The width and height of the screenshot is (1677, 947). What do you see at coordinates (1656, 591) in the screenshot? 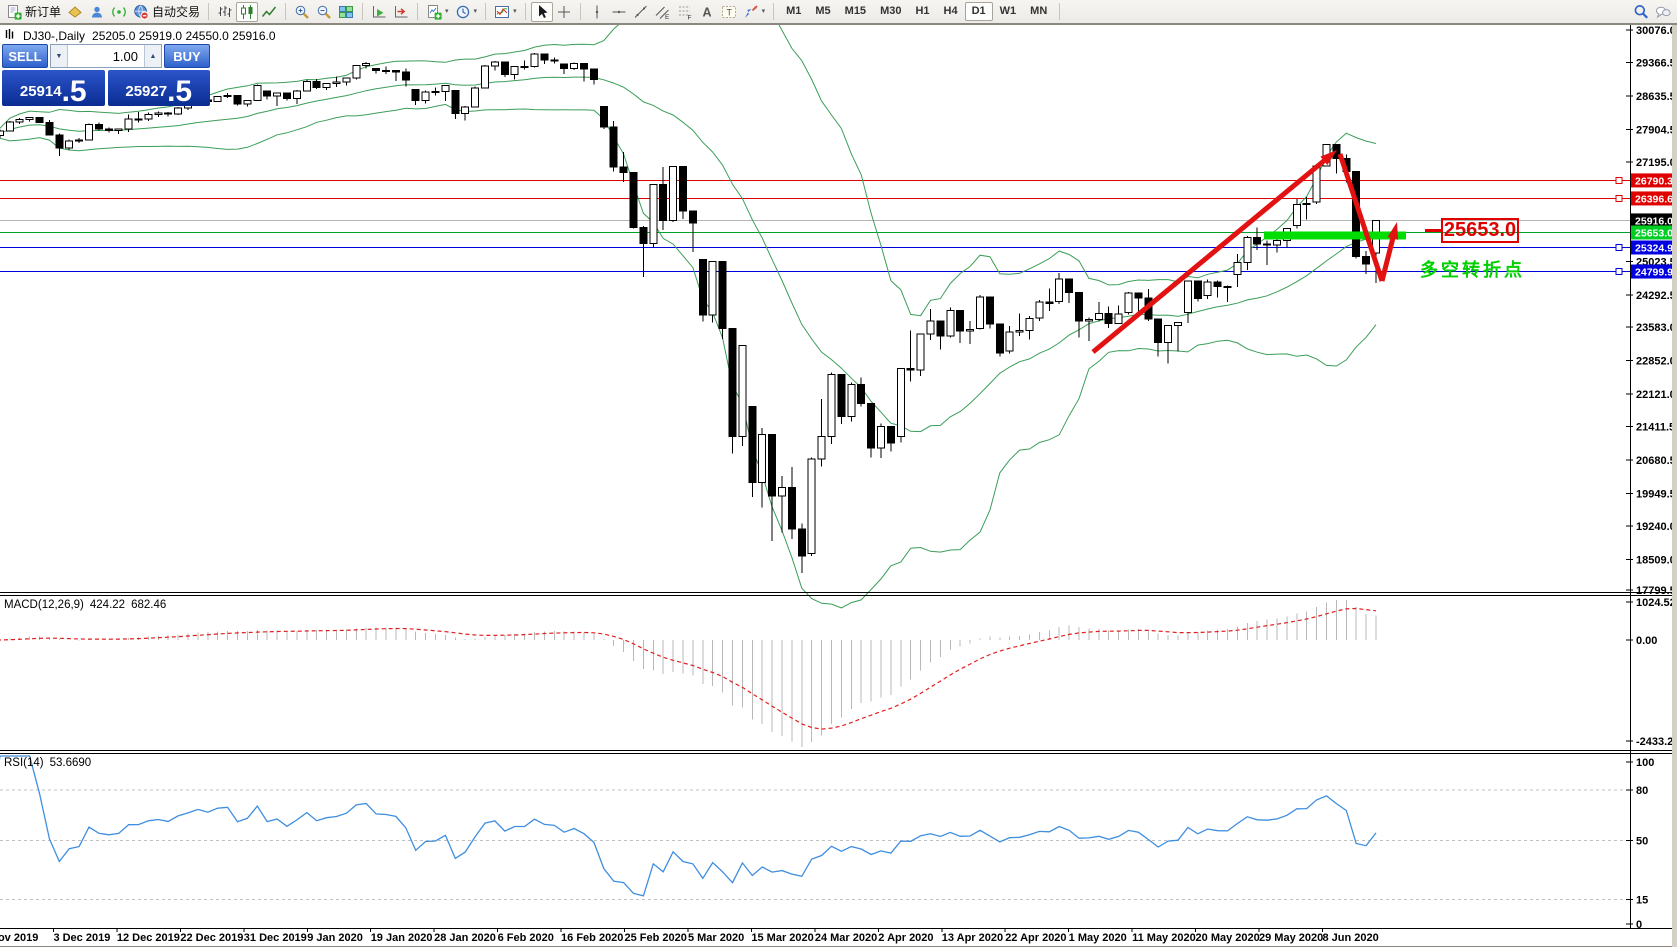
I see `svg-text: 17799.5` at bounding box center [1656, 591].